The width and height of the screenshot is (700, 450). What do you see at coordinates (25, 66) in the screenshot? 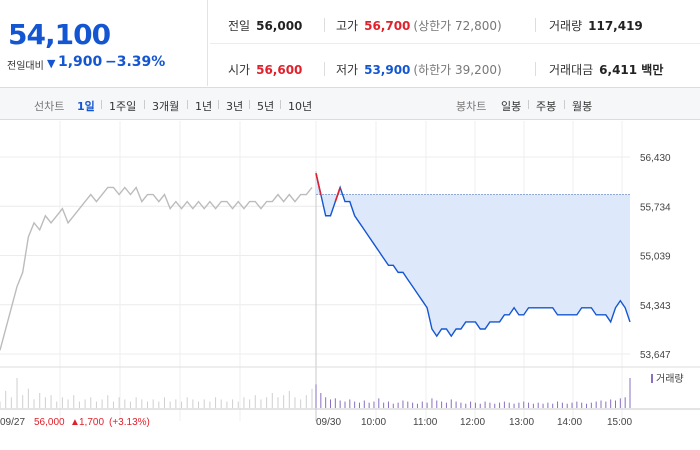
I see `change-label: 전일대비` at bounding box center [25, 66].